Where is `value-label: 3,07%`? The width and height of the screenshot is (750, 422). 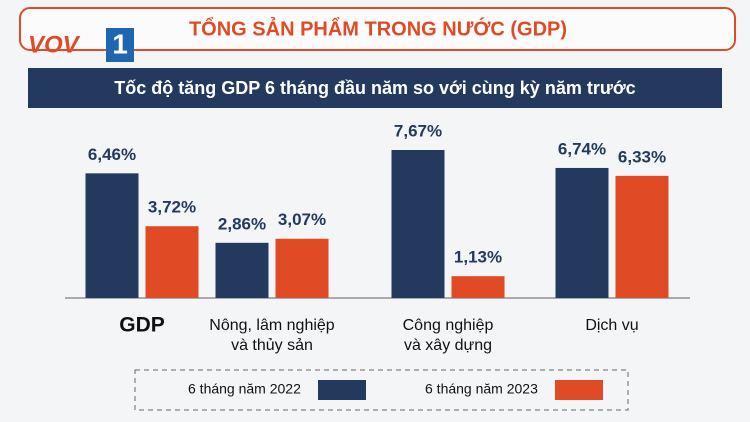 value-label: 3,07% is located at coordinates (302, 219).